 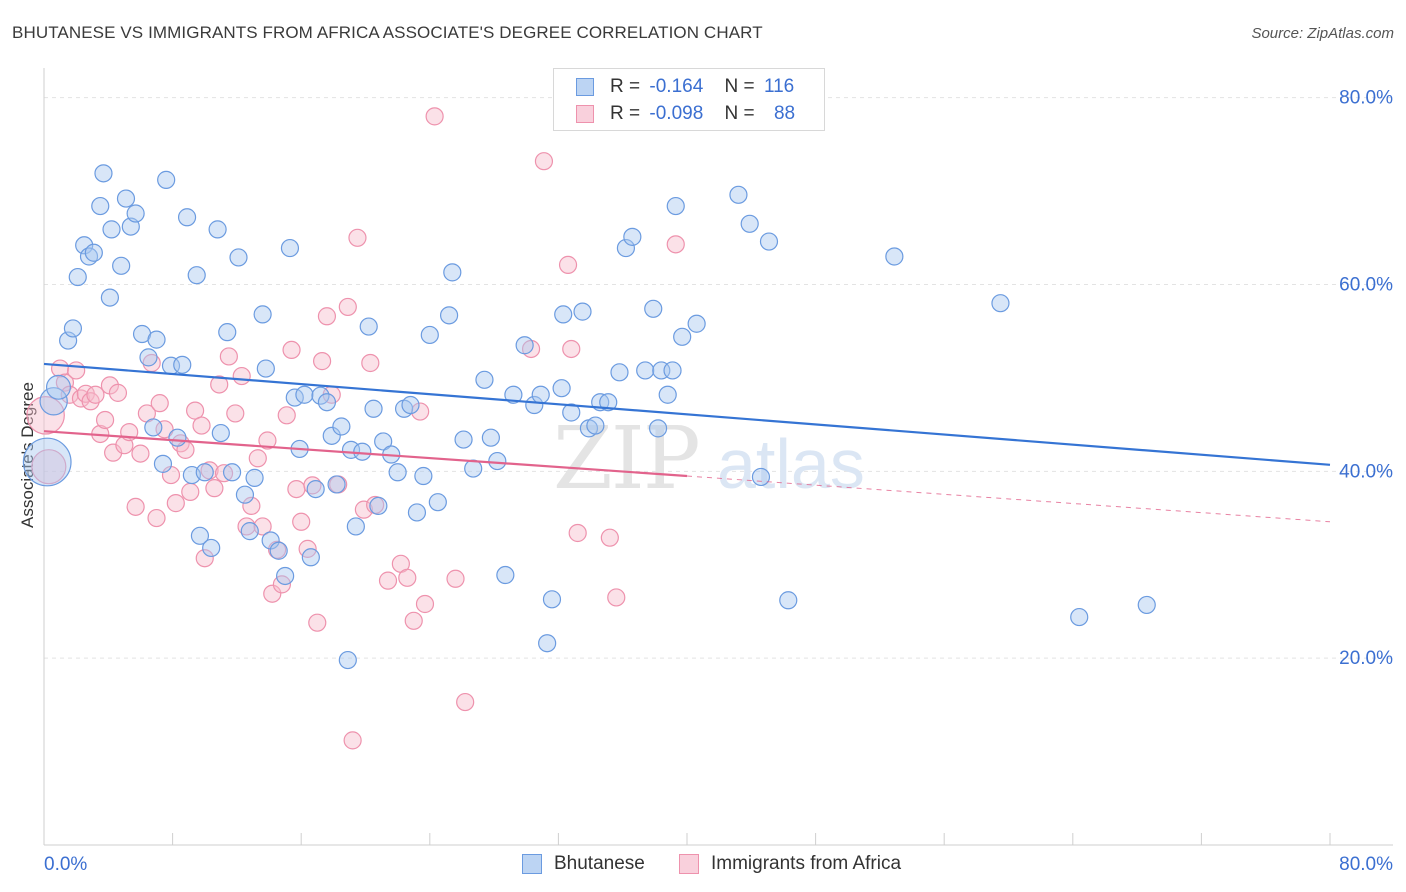 What do you see at coordinates (1322, 33) in the screenshot?
I see `source-label: Source: ZipAtlas.com` at bounding box center [1322, 33].